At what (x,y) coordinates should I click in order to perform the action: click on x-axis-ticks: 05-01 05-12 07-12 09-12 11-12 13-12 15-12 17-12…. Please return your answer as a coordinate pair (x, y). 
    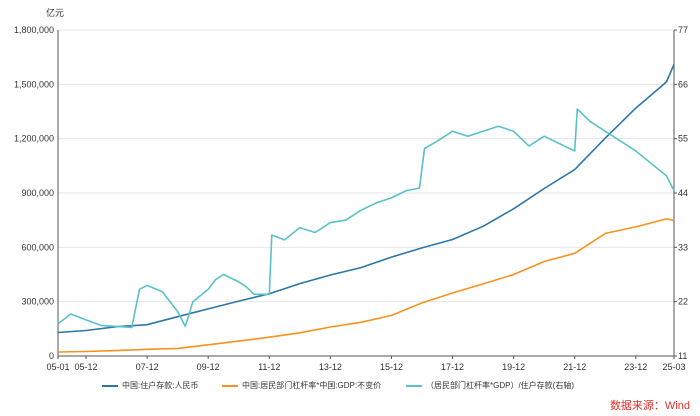
    Looking at the image, I should click on (365, 367).